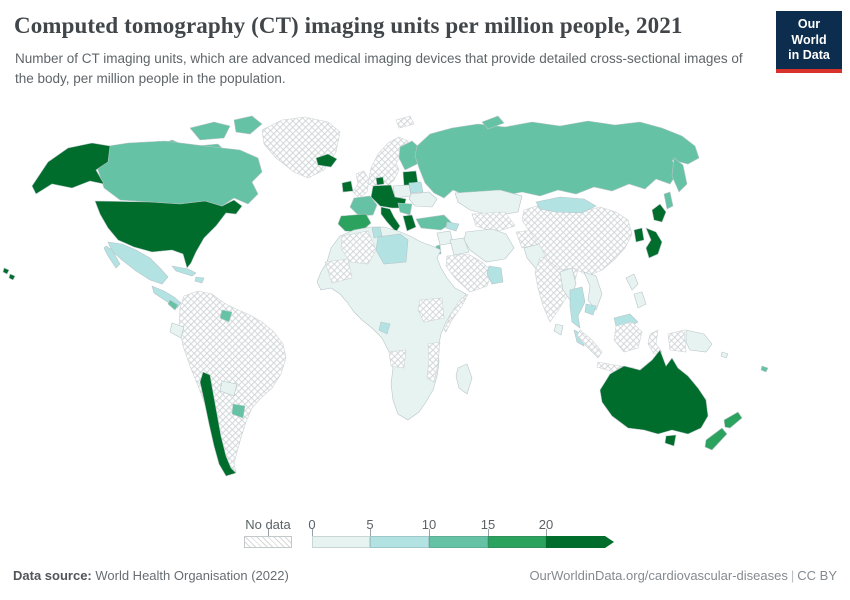  I want to click on footer-source-value: World Health Organisation (2022), so click(190, 575).